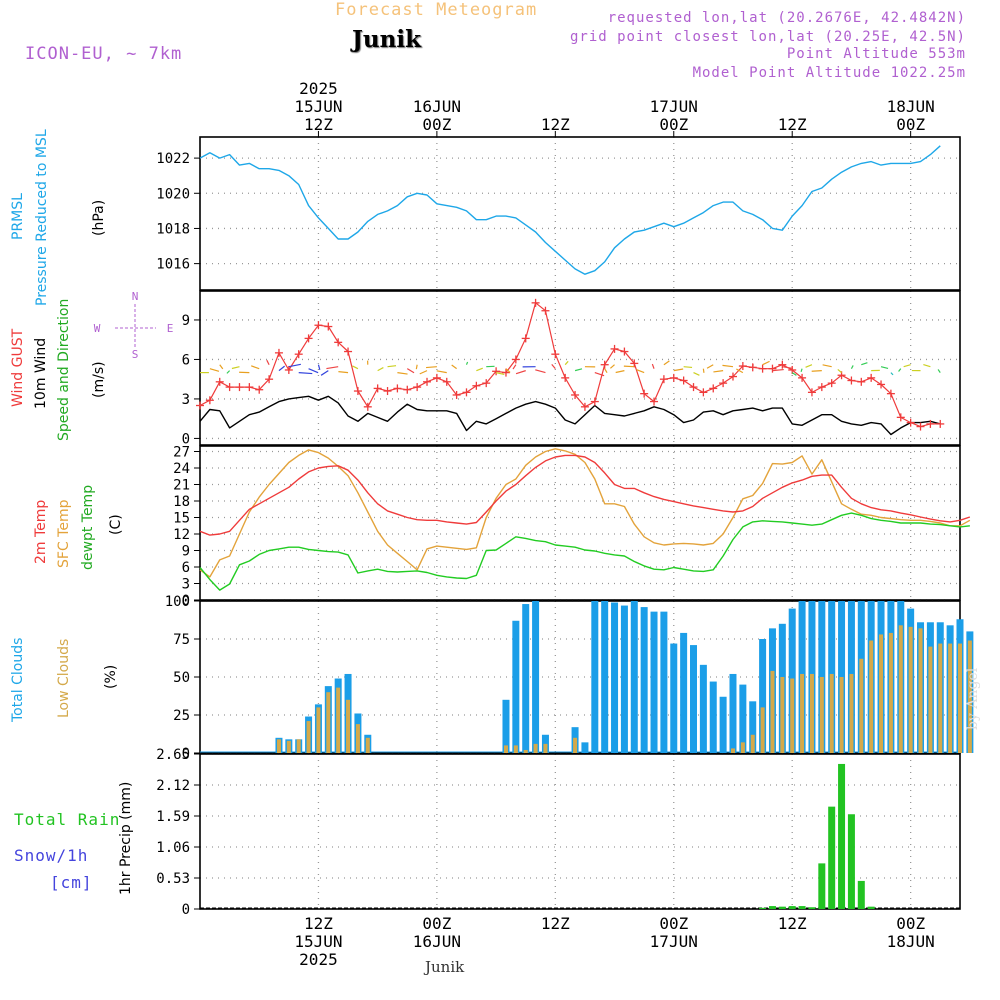  Describe the element at coordinates (173, 879) in the screenshot. I see `y-tick-label: 0.53` at that location.